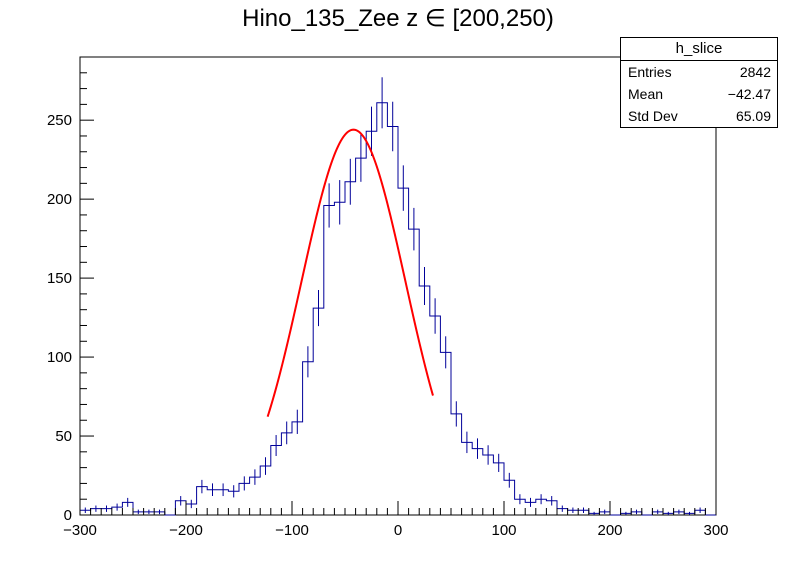 Image resolution: width=796 pixels, height=572 pixels. What do you see at coordinates (609, 530) in the screenshot?
I see `x-tick-label: 200` at bounding box center [609, 530].